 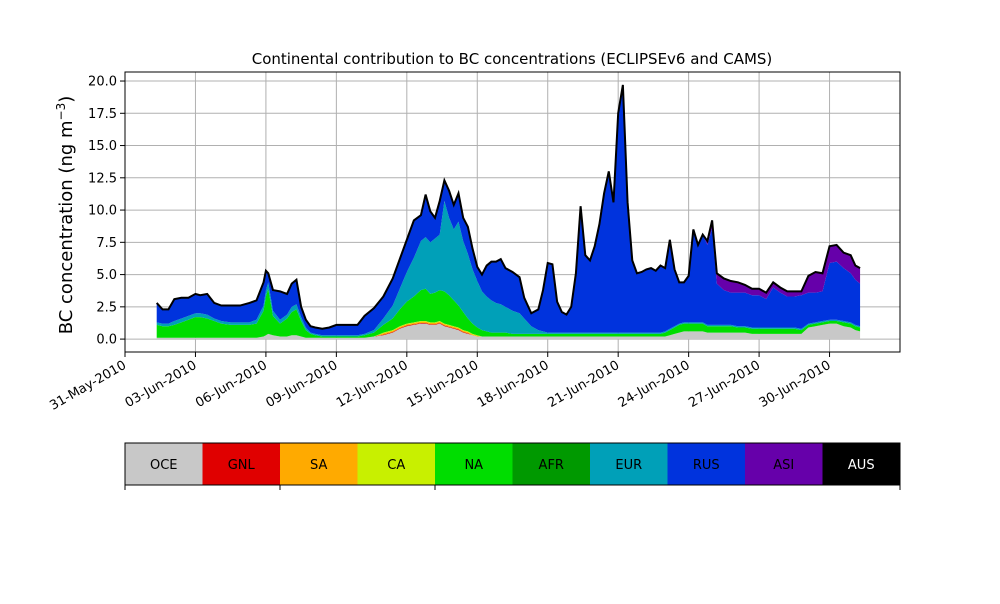 What do you see at coordinates (372, 384) in the screenshot?
I see `x-tick-label: 12-Jun-2010` at bounding box center [372, 384].